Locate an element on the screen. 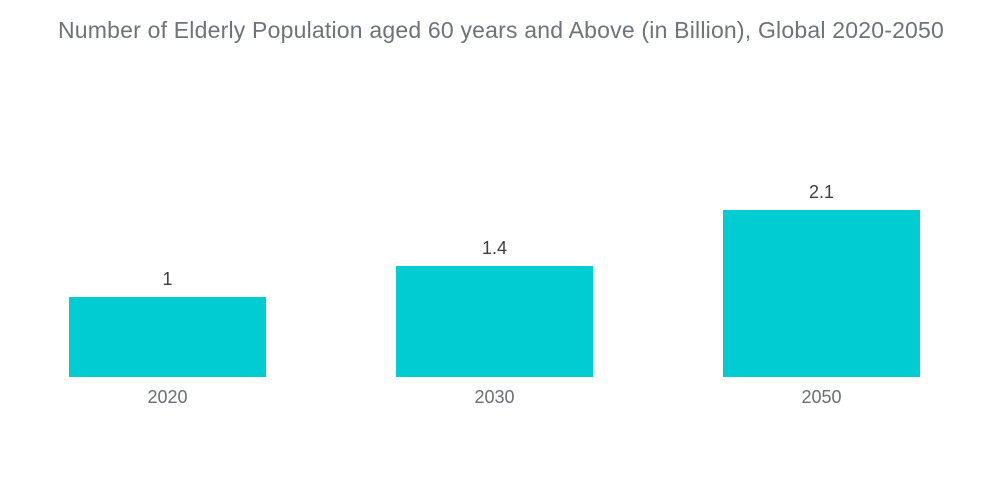 The width and height of the screenshot is (1000, 504). bar-rect-2020 is located at coordinates (167, 337).